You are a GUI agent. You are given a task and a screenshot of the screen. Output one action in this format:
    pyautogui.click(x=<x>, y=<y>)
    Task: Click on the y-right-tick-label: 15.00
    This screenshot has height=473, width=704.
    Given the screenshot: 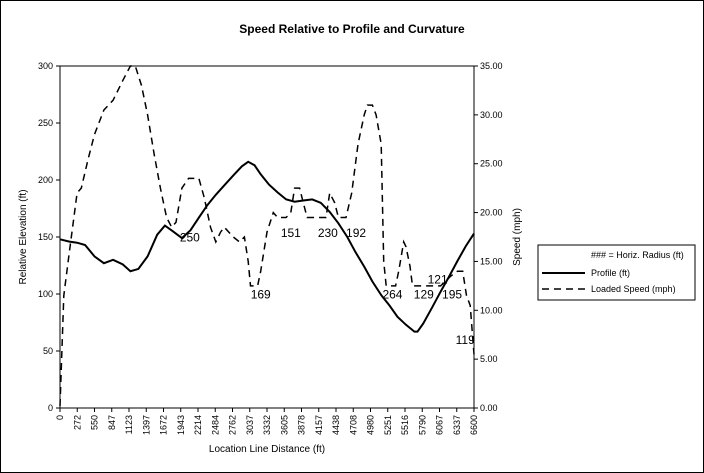 What is the action you would take?
    pyautogui.click(x=491, y=261)
    